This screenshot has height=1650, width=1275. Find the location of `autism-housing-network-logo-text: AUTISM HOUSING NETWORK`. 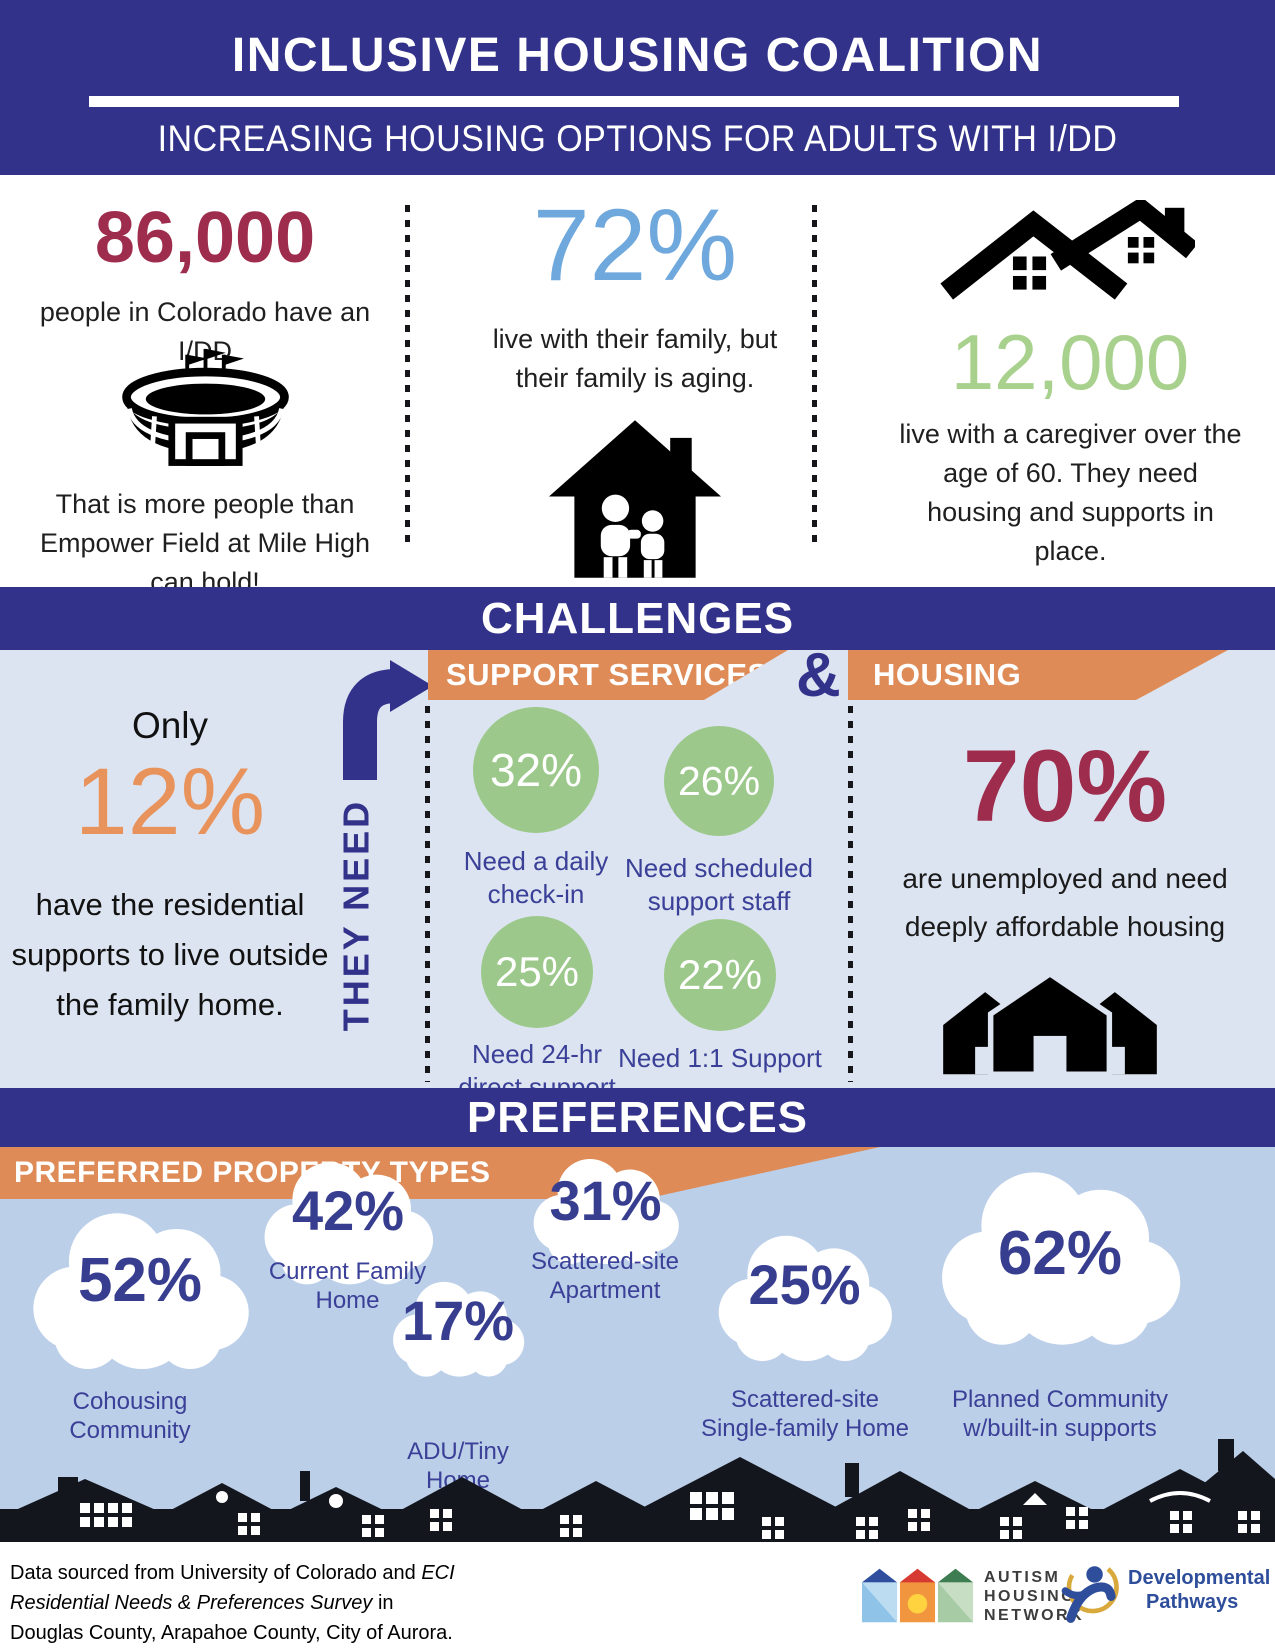

autism-housing-network-logo-text: AUTISM HOUSING NETWORK is located at coordinates (1034, 1596).